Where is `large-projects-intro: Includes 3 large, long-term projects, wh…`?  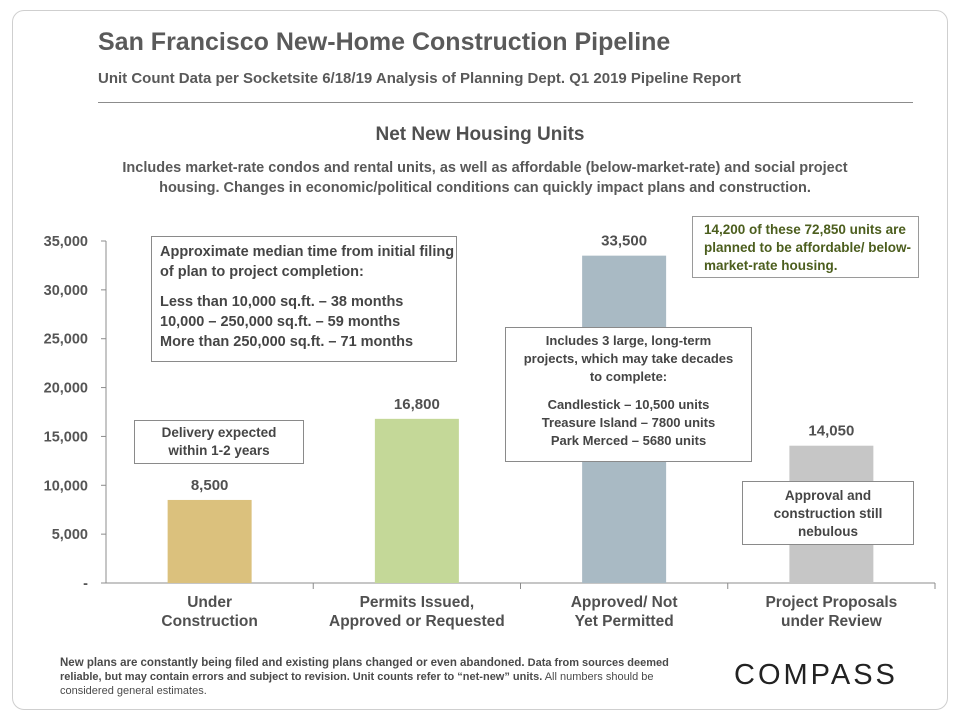
large-projects-intro: Includes 3 large, long-term projects, wh… is located at coordinates (628, 358).